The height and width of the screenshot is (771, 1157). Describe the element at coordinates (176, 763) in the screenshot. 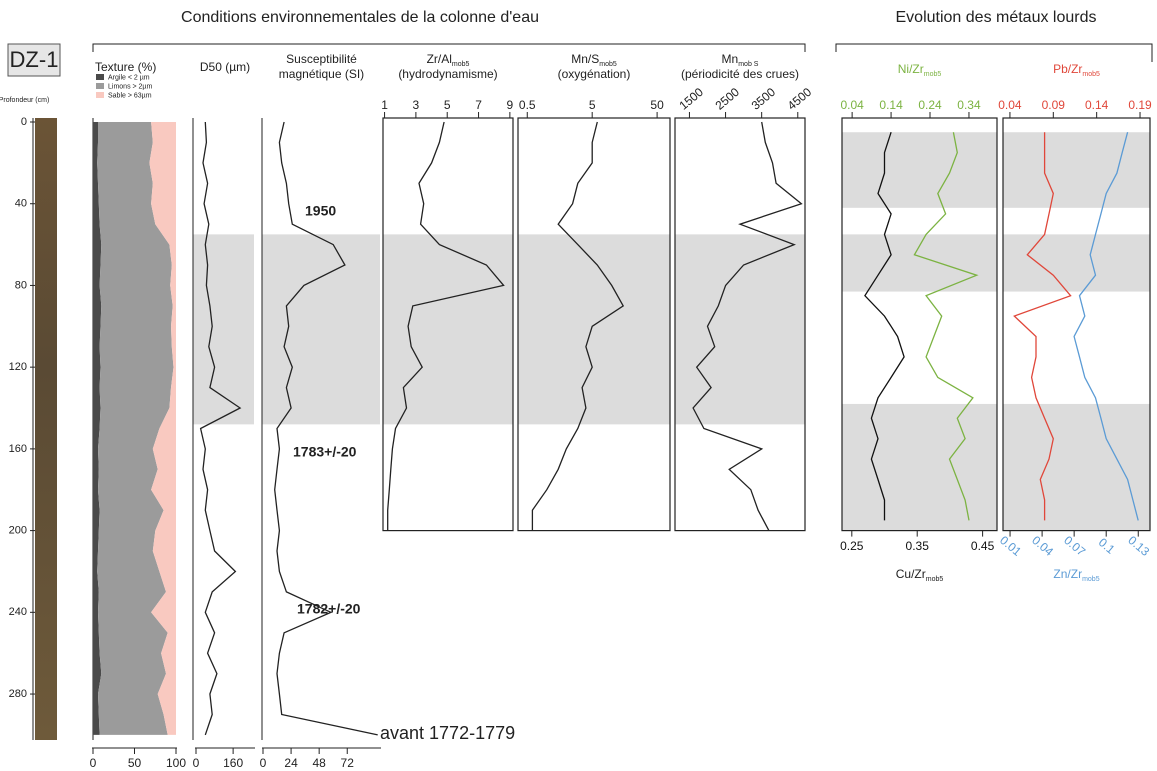

I see `x-tick-label: 100` at that location.